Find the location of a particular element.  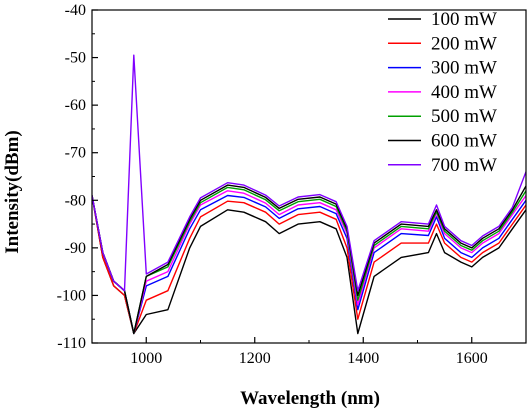

legend-label: 300 mW is located at coordinates (464, 68).